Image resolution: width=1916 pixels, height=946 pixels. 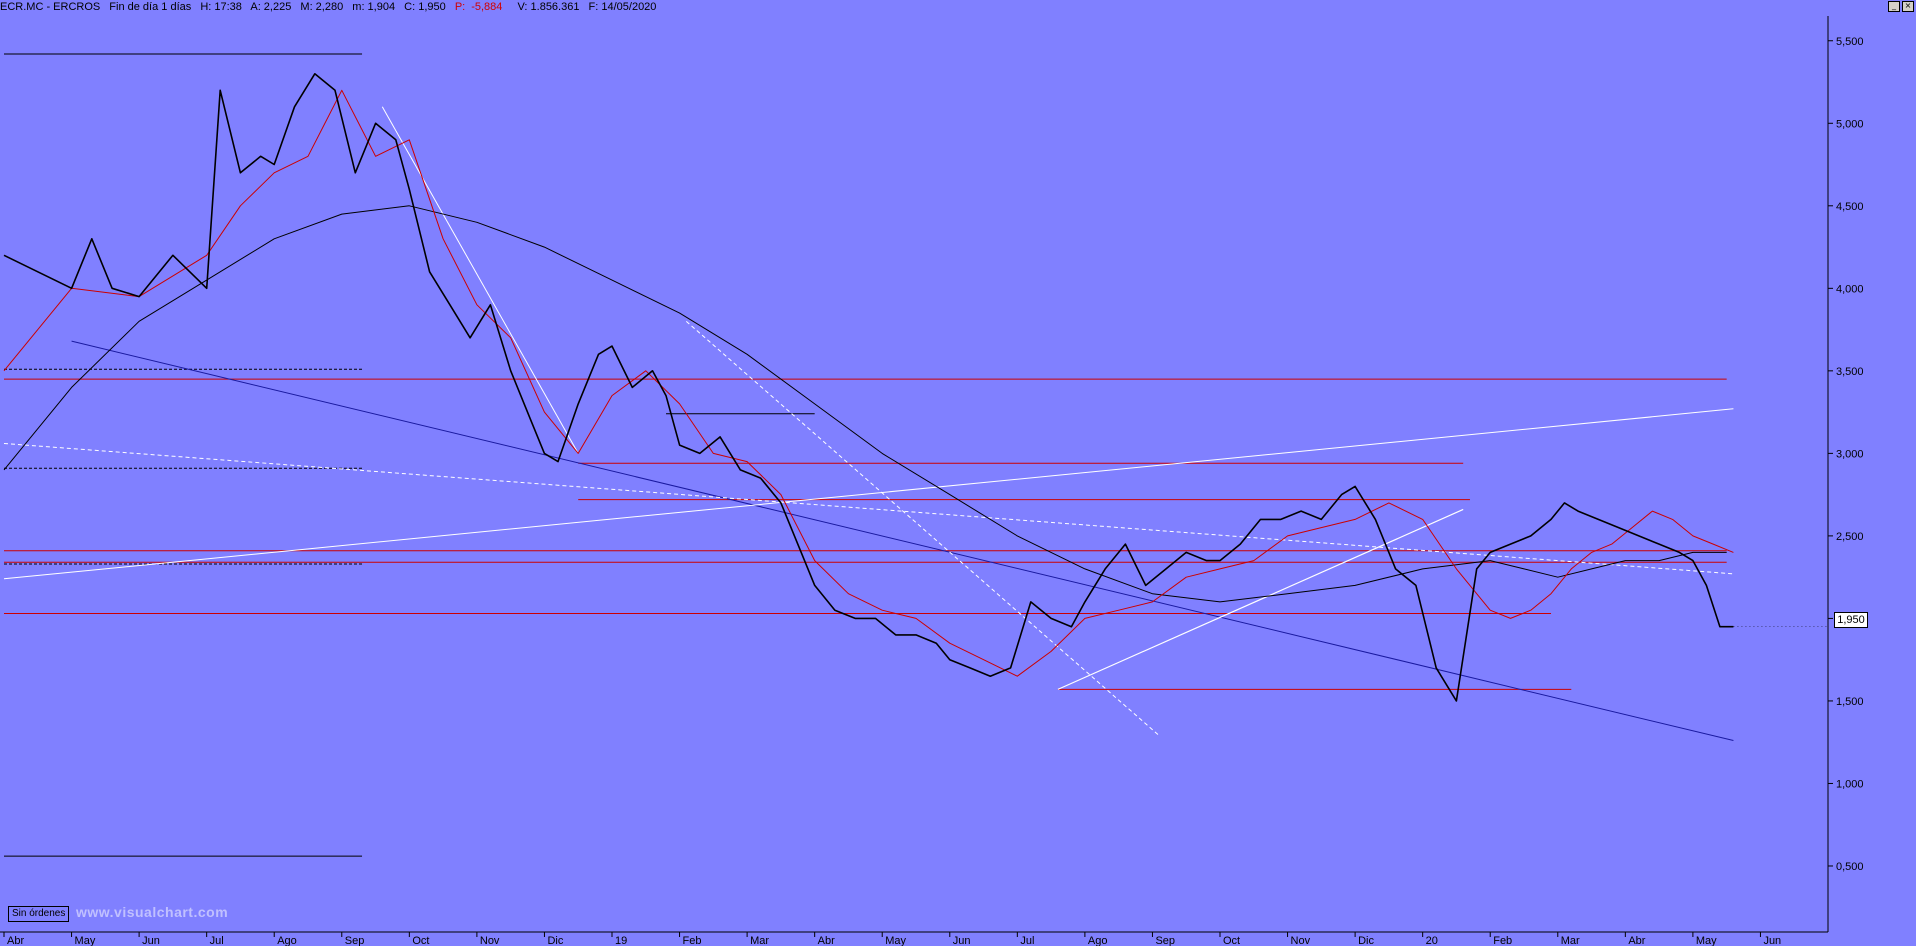 What do you see at coordinates (548, 7) in the screenshot?
I see `volume-label: V: 1.856.361` at bounding box center [548, 7].